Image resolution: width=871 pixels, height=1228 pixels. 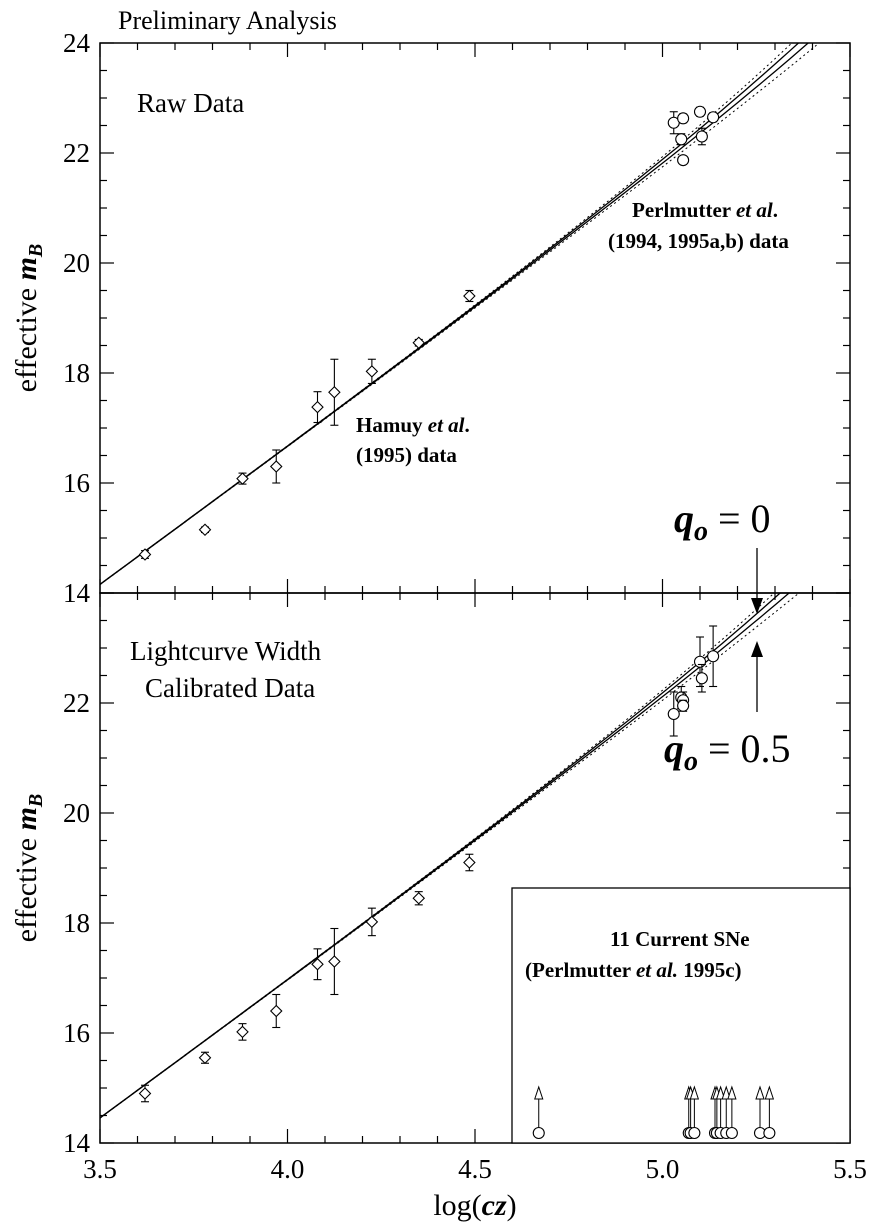 What do you see at coordinates (850, 1169) in the screenshot?
I see `x-tick-label: 5.5` at bounding box center [850, 1169].